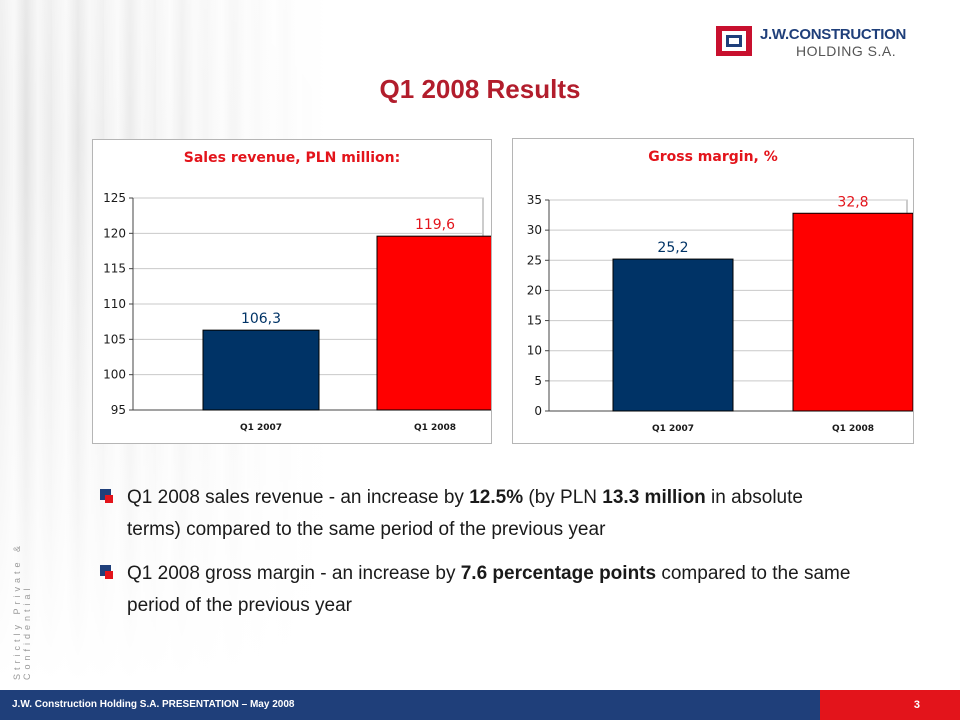  I want to click on data-label: 32,8, so click(852, 202).